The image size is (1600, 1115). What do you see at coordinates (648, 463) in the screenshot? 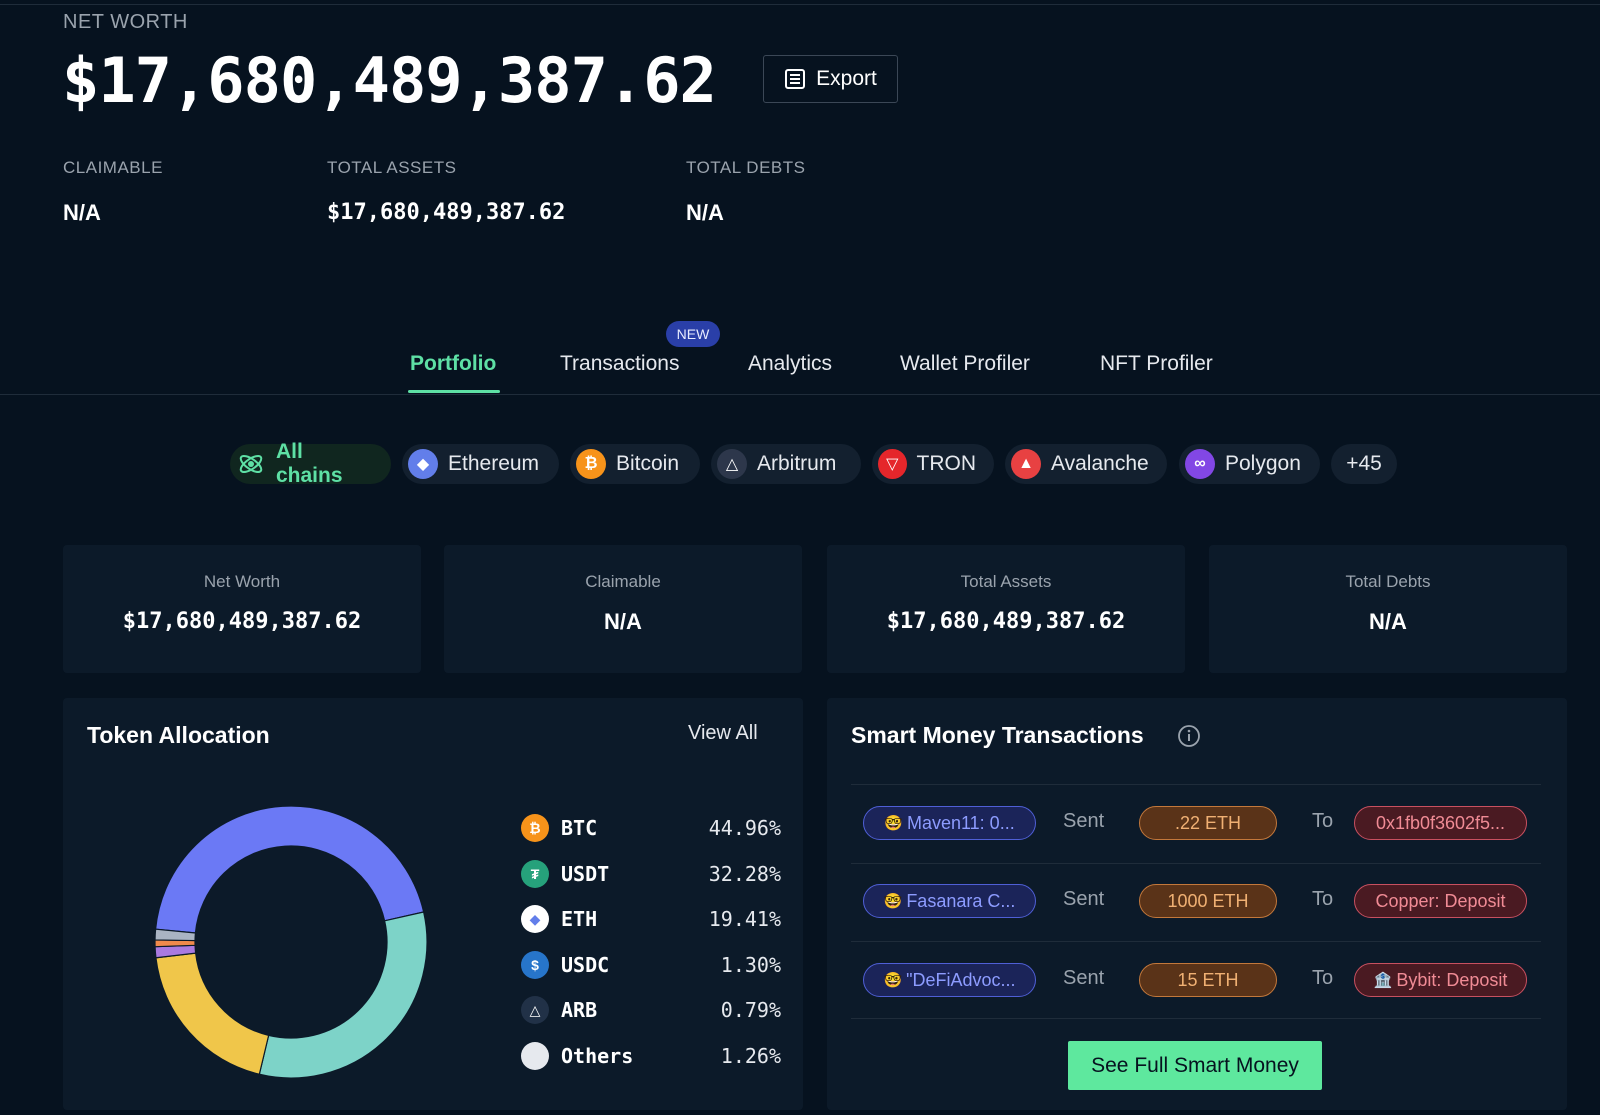
I see `chain-chip-label: Bitcoin` at bounding box center [648, 463].